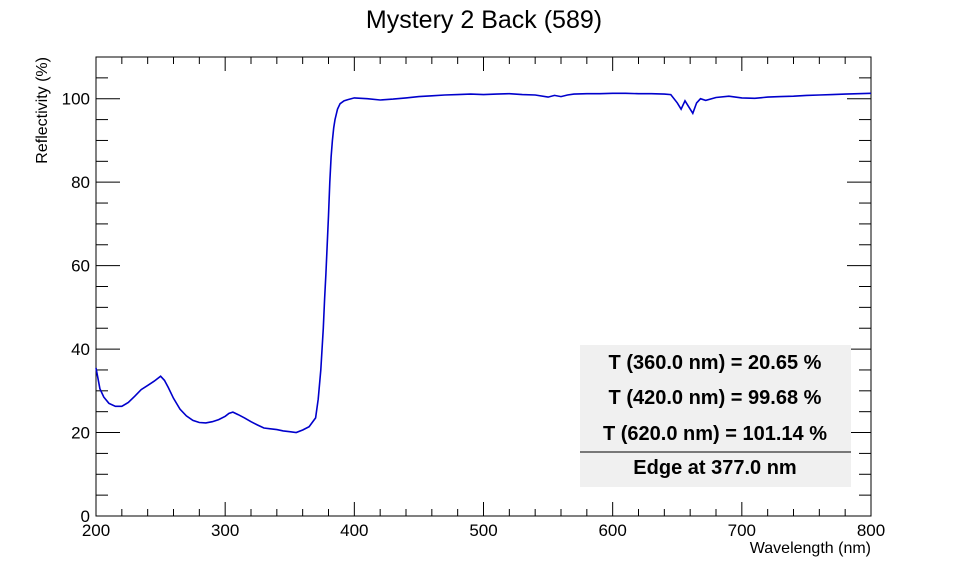  I want to click on stat-line-360nm: T (360.0 nm) = 20.65 %, so click(715, 363).